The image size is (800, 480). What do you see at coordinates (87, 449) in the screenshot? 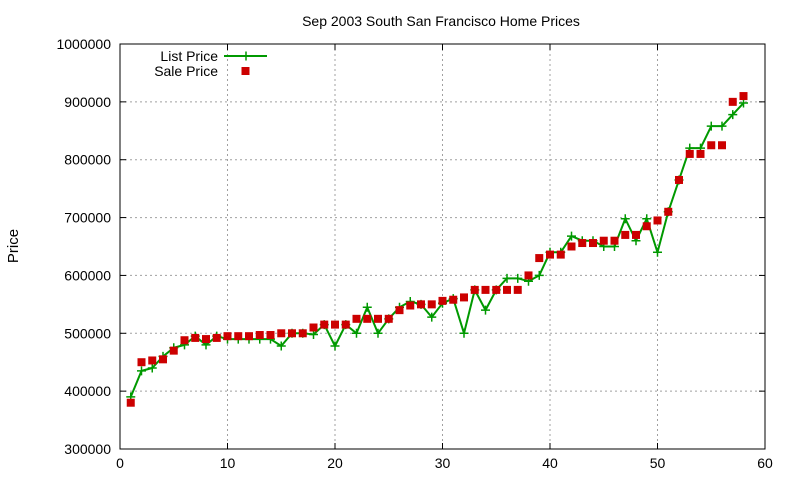
I see `y-tick-label: 300000` at bounding box center [87, 449].